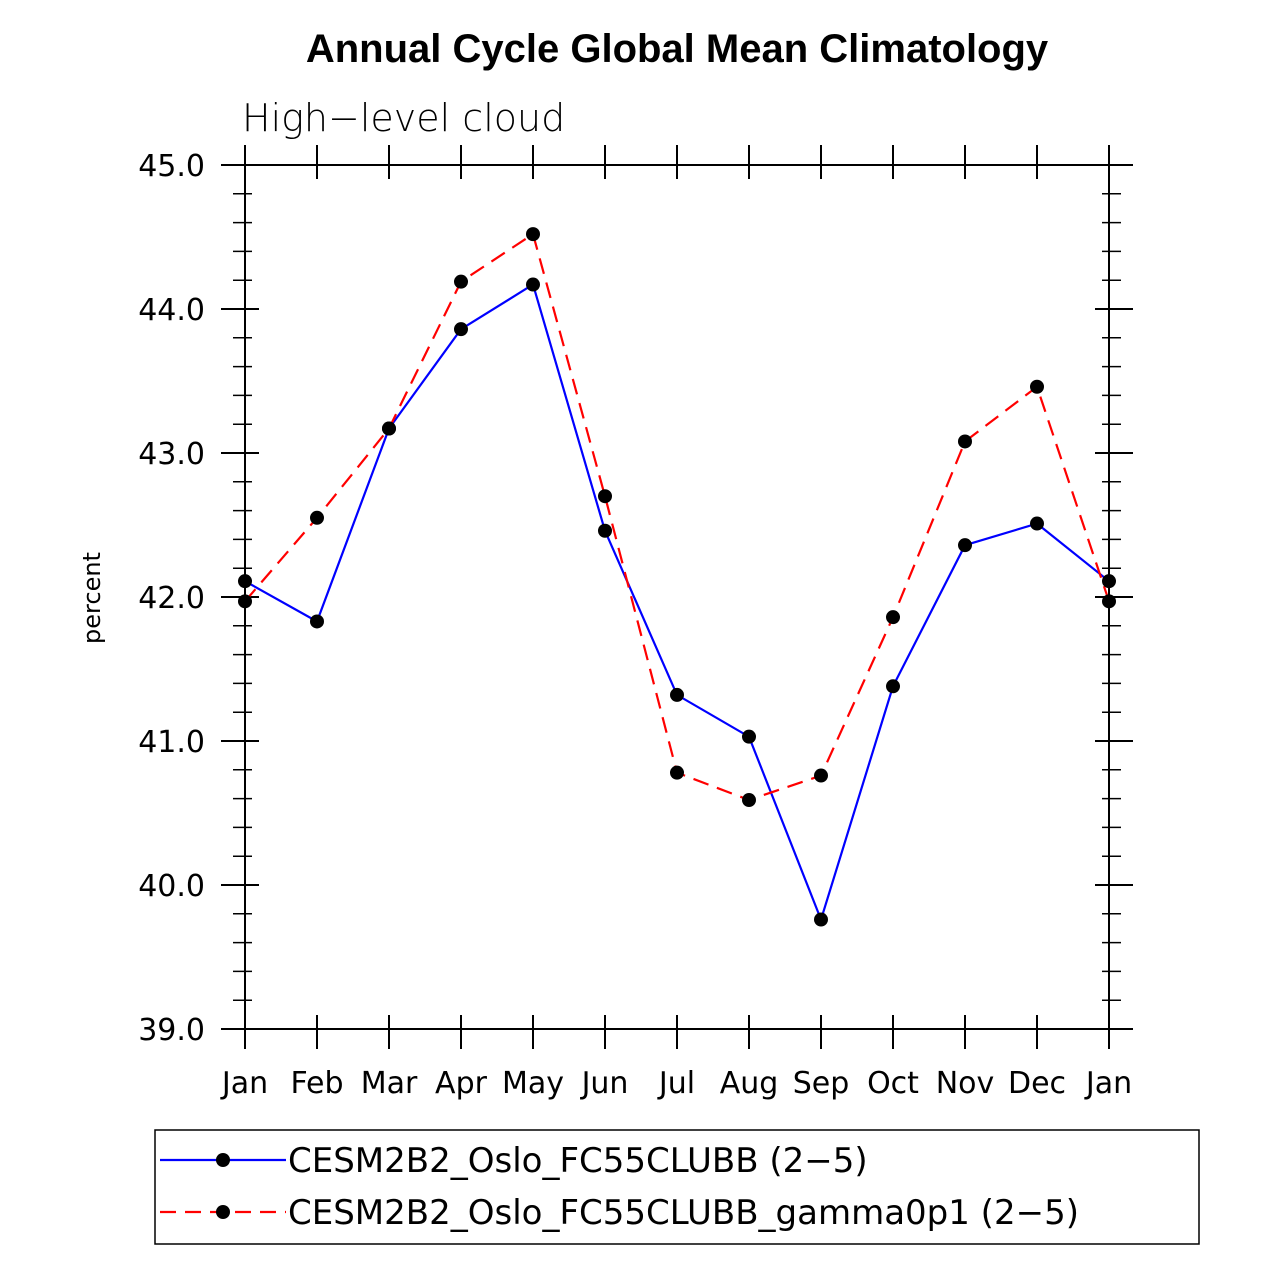  What do you see at coordinates (604, 1083) in the screenshot?
I see `x-tick-label: Jun` at bounding box center [604, 1083].